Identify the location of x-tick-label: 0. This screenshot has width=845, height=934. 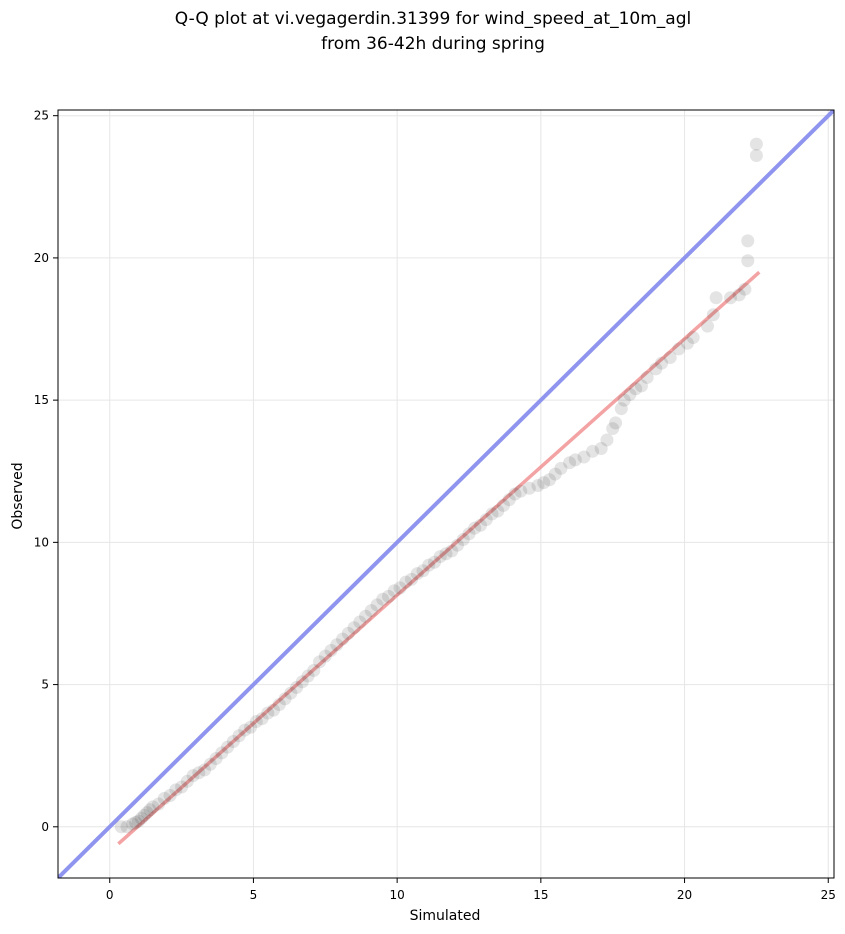
(110, 895).